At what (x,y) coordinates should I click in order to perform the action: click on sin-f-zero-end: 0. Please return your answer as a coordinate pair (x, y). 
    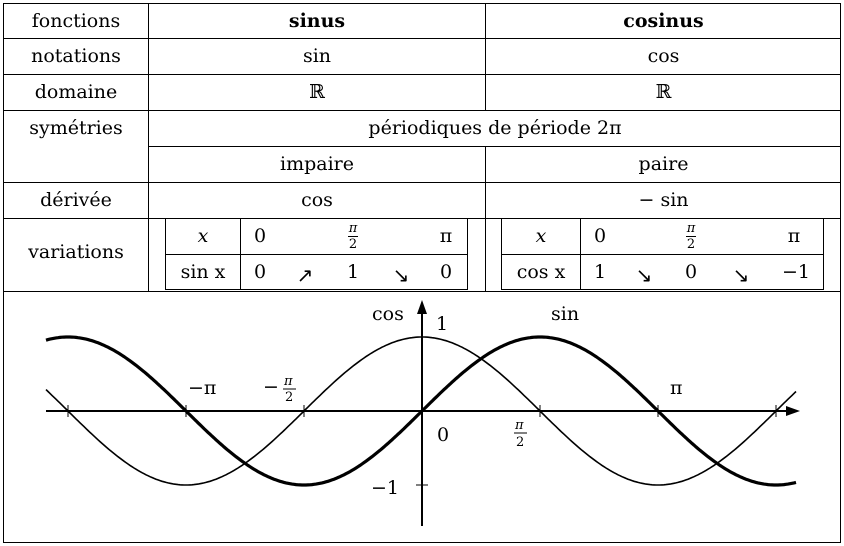
    Looking at the image, I should click on (446, 271).